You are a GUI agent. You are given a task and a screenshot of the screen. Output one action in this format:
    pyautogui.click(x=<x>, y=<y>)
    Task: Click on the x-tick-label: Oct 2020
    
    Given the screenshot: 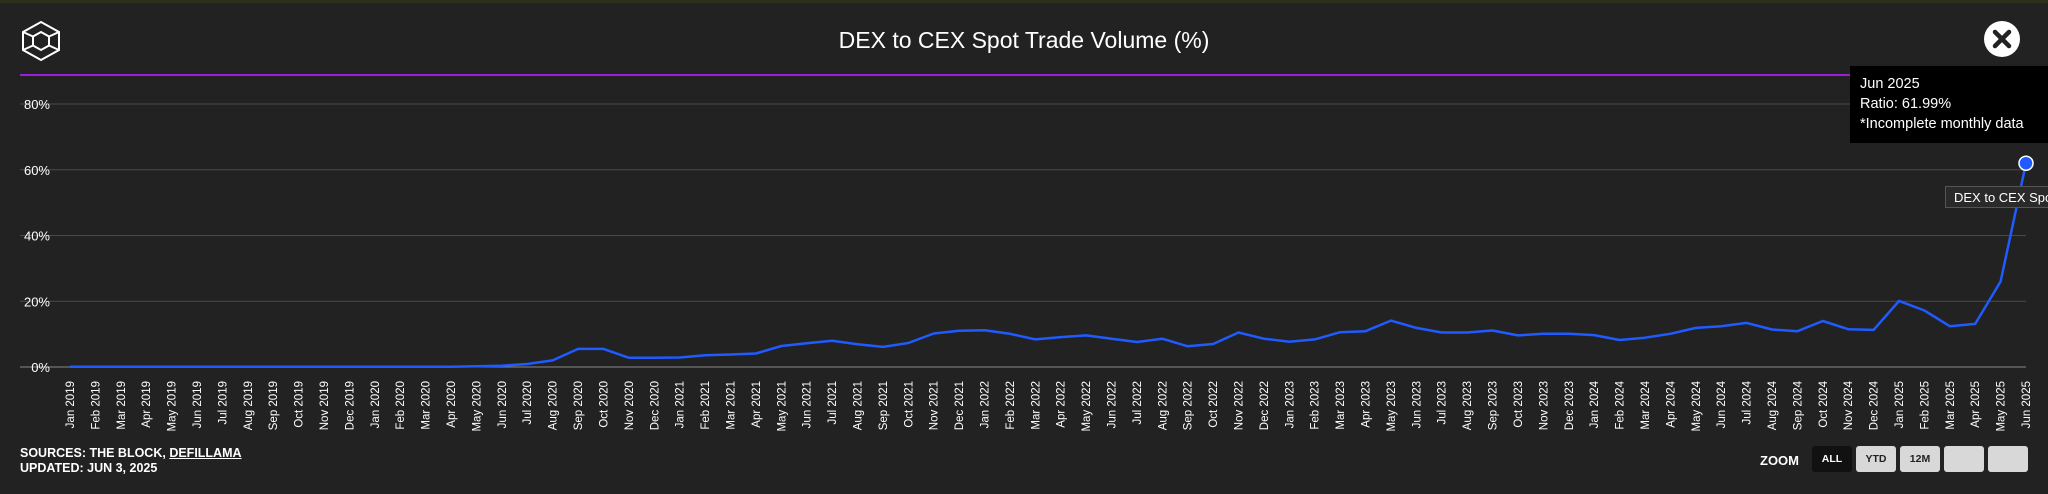 What is the action you would take?
    pyautogui.click(x=604, y=404)
    